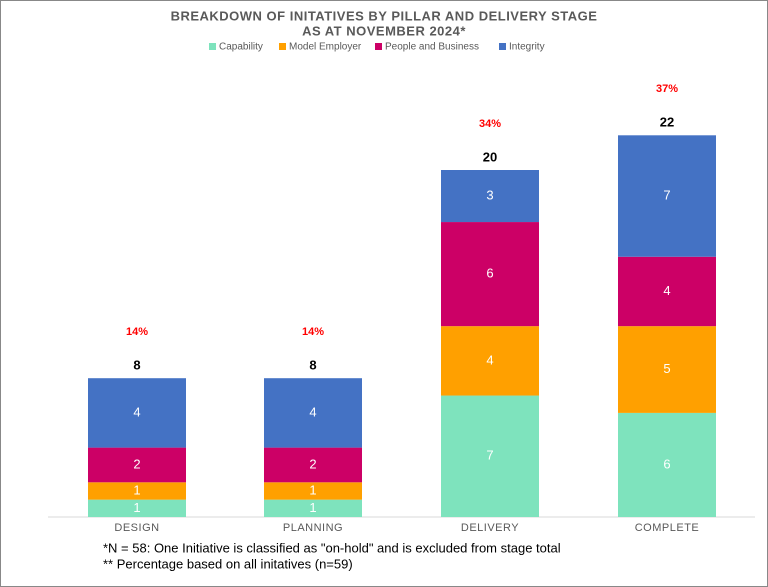 This screenshot has height=587, width=768. I want to click on legend-label: Model Employer, so click(325, 47).